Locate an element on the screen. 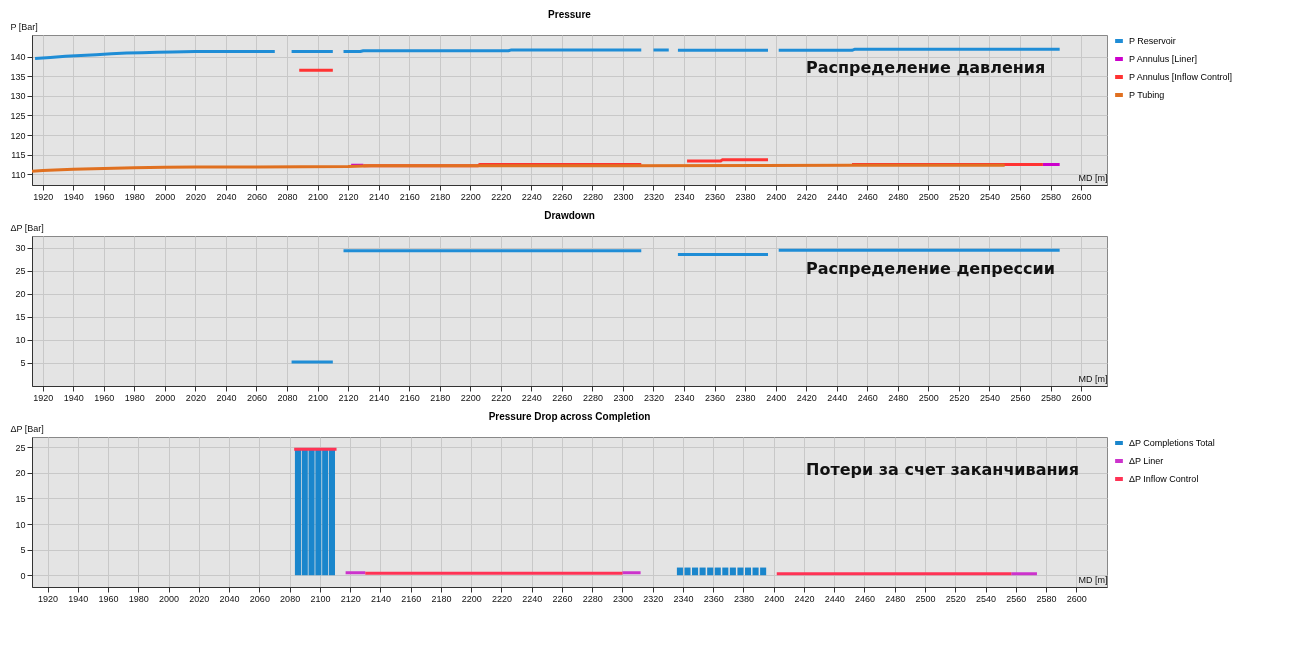  x-tick-label: 2160 is located at coordinates (411, 598).